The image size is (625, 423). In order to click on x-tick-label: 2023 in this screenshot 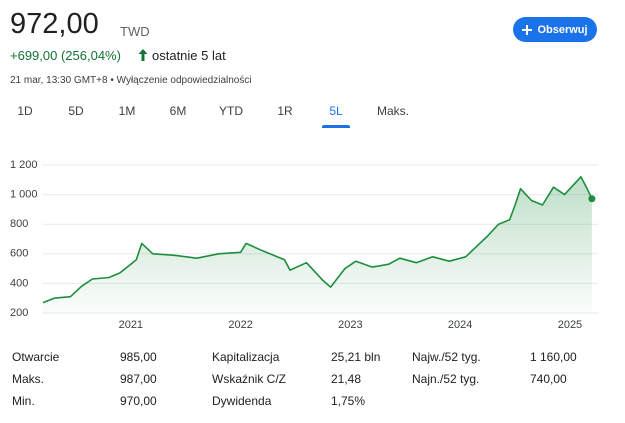, I will do `click(350, 325)`.